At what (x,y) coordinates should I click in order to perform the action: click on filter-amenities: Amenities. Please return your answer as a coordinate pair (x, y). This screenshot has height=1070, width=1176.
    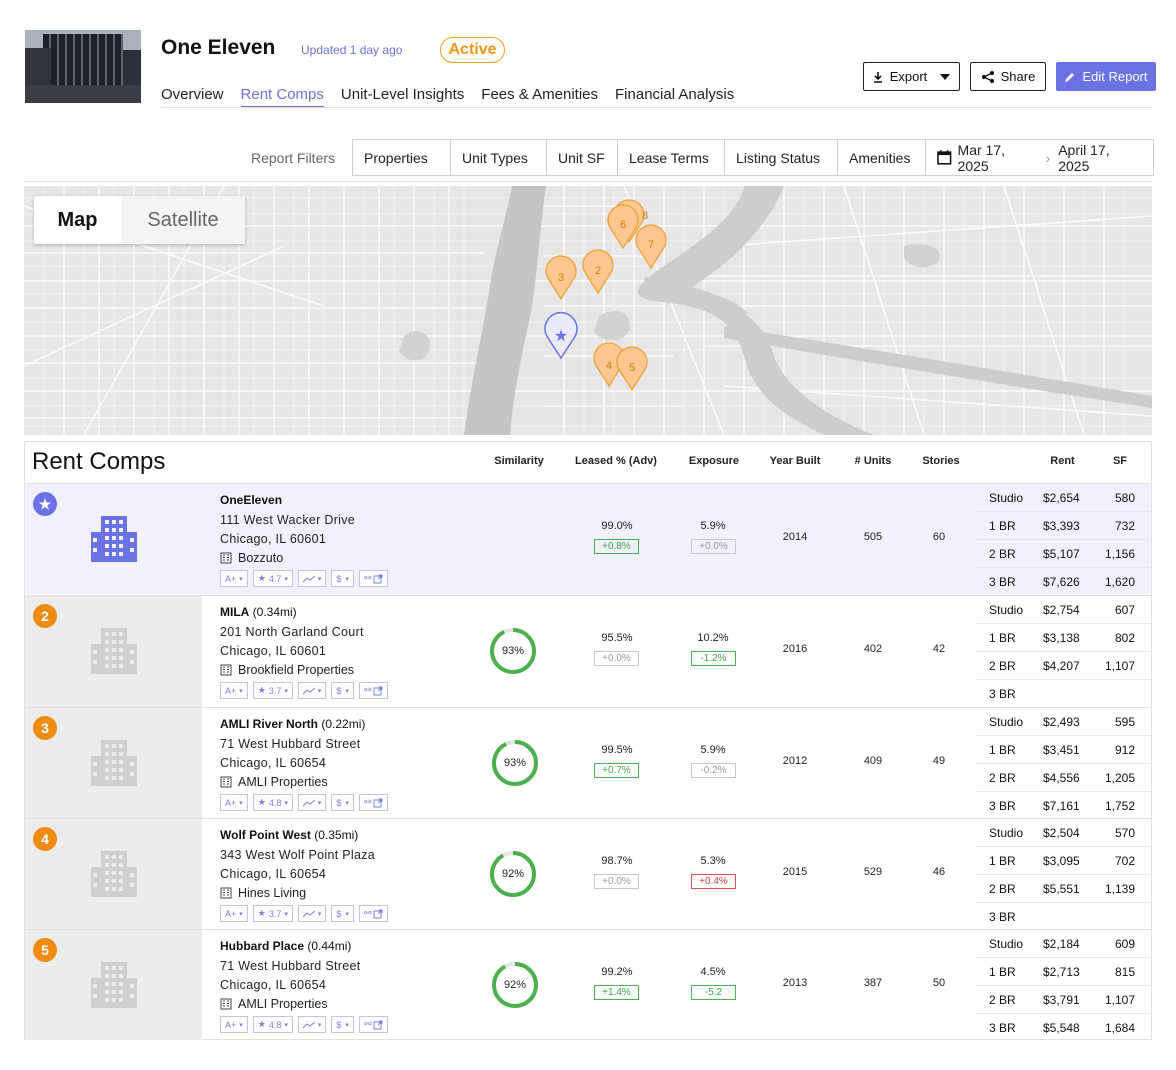
    Looking at the image, I should click on (882, 157).